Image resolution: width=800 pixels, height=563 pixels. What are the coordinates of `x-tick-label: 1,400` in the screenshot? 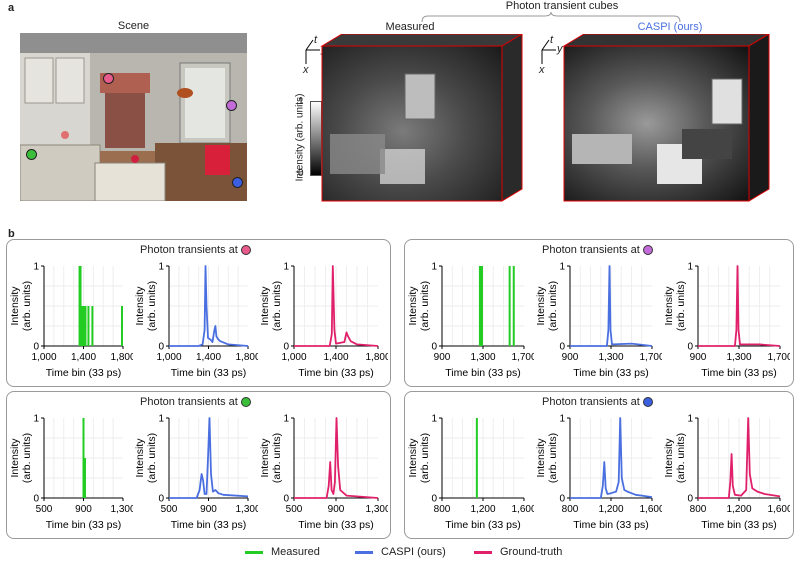 It's located at (335, 357).